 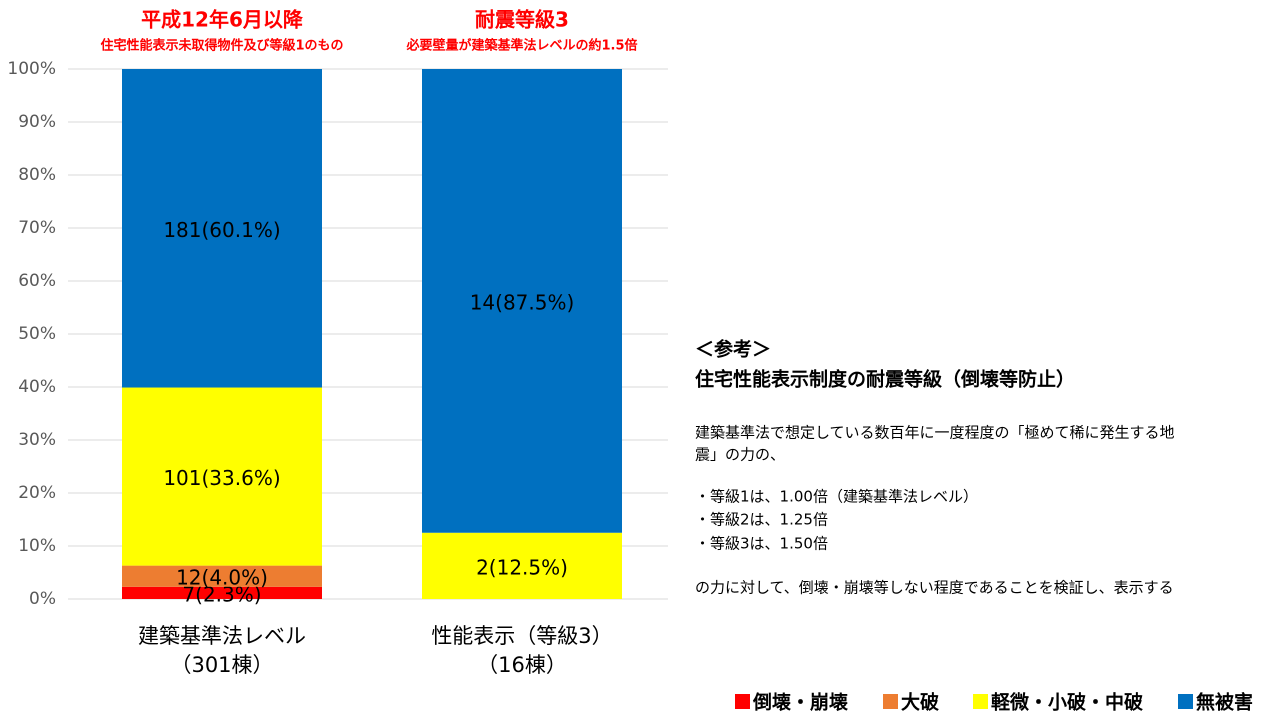 I want to click on y-tick-label: 30%, so click(x=37, y=440).